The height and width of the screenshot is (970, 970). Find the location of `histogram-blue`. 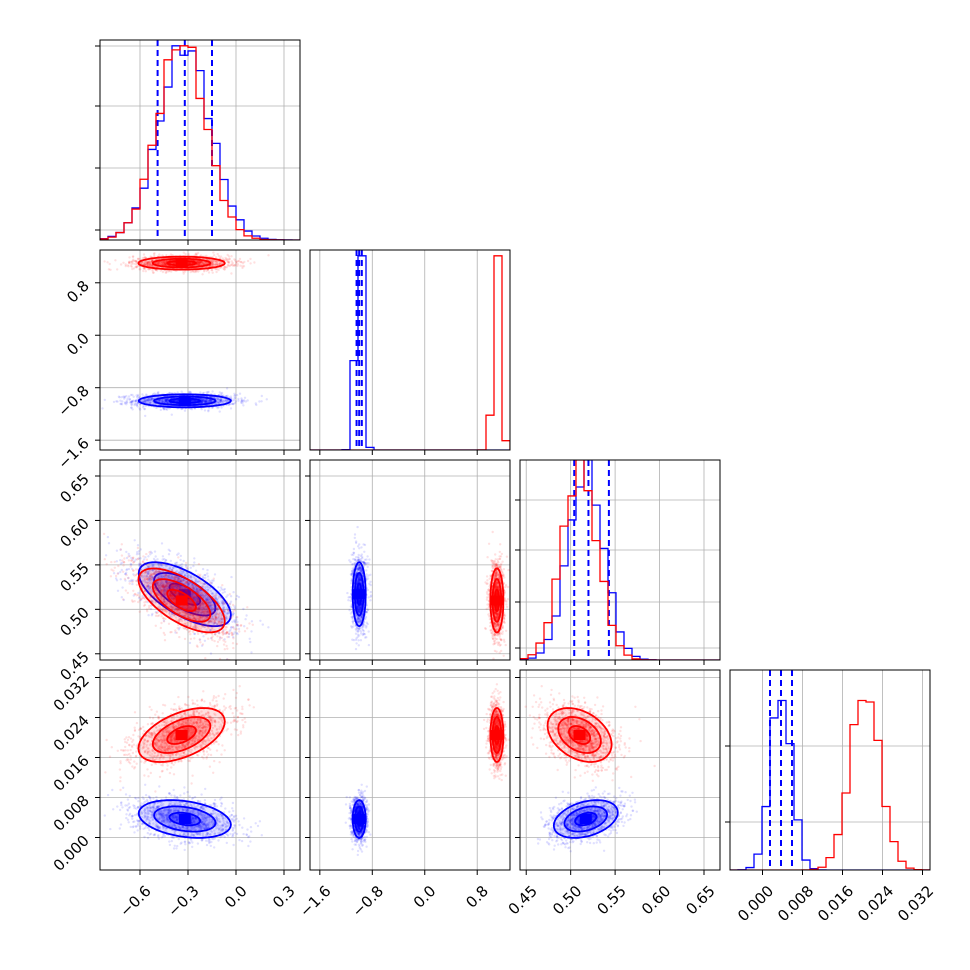

histogram-blue is located at coordinates (410, 352).